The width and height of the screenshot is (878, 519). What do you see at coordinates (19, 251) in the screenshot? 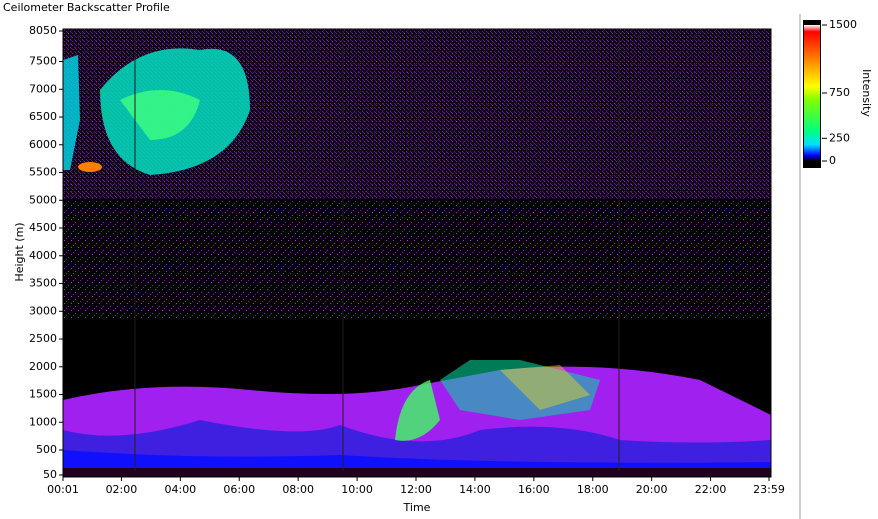
I see `y-axis-title: Height (m)` at bounding box center [19, 251].